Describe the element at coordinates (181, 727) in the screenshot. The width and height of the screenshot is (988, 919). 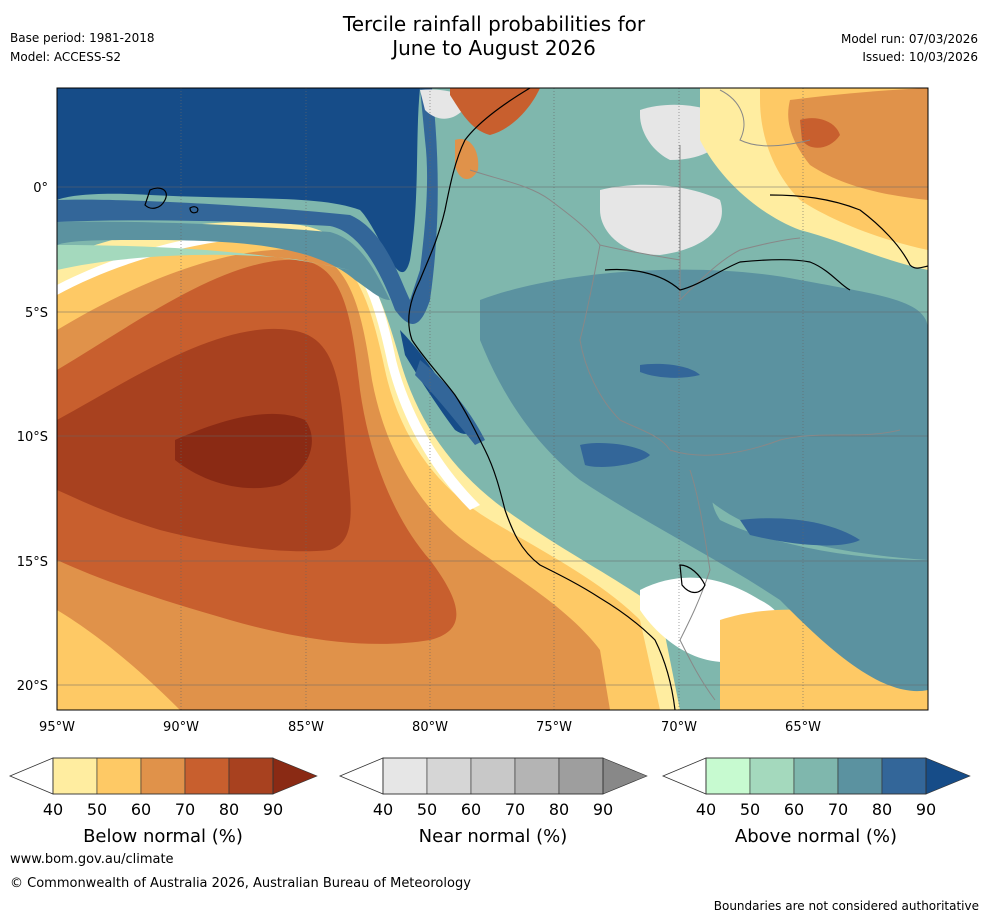
I see `lon-label: 90°W` at that location.